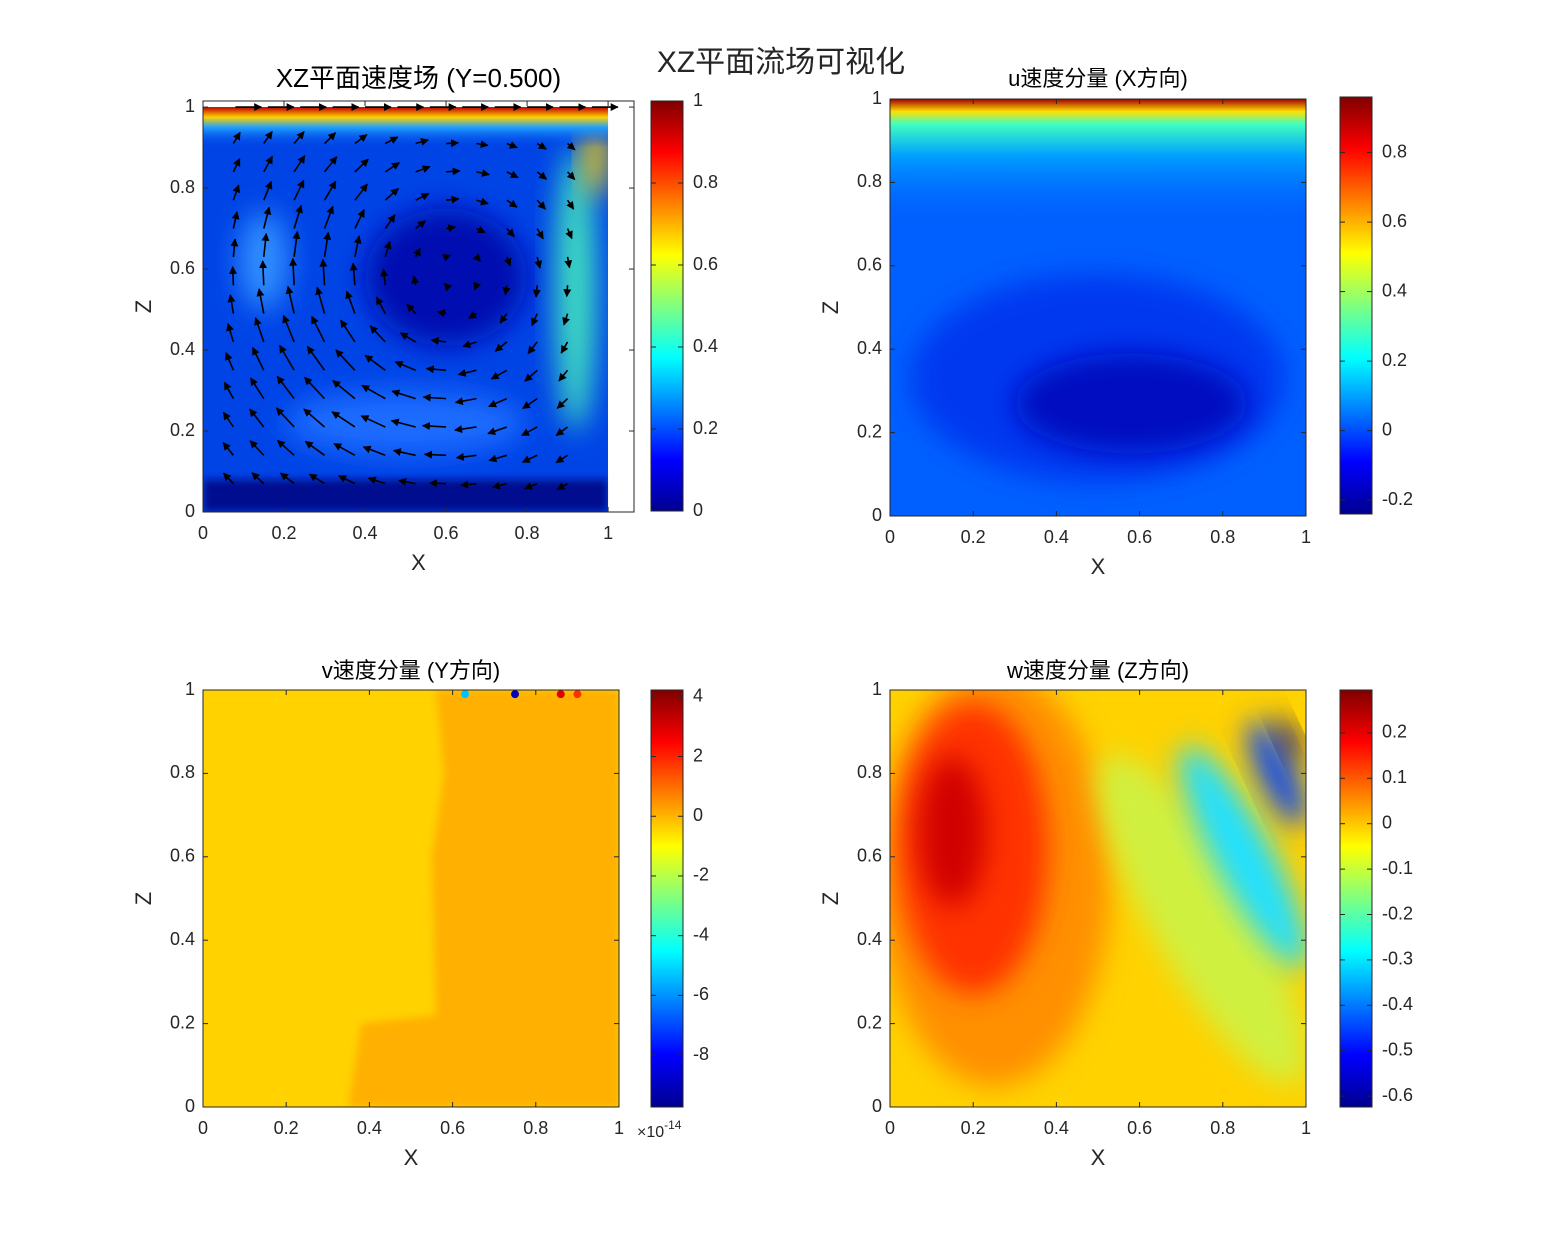  Describe the element at coordinates (411, 670) in the screenshot. I see `subplot-title: v速度分量 (Y方向)` at that location.